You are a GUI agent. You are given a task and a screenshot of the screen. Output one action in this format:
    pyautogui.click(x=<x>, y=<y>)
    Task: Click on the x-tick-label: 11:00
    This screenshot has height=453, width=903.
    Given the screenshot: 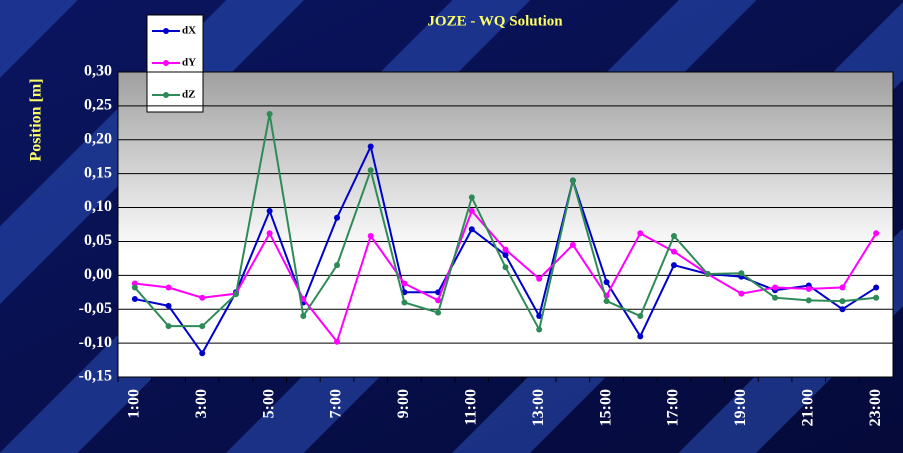 What is the action you would take?
    pyautogui.click(x=470, y=407)
    